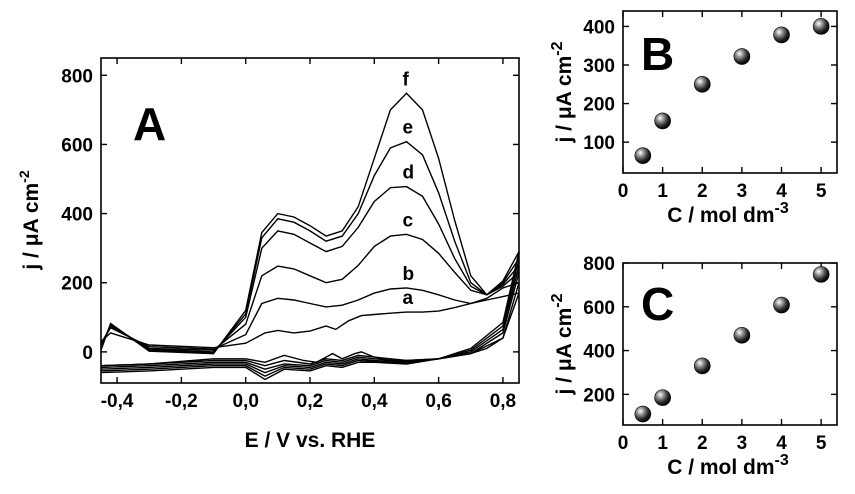 The image size is (855, 494). I want to click on curve-a-forward, so click(310, 320).